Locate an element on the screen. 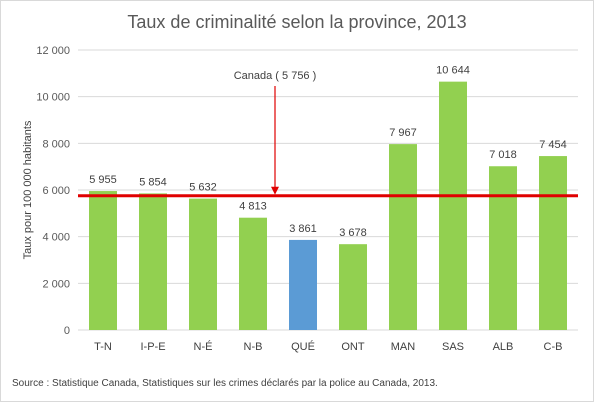 This screenshot has width=594, height=402. y-tick-label: 0 is located at coordinates (67, 331).